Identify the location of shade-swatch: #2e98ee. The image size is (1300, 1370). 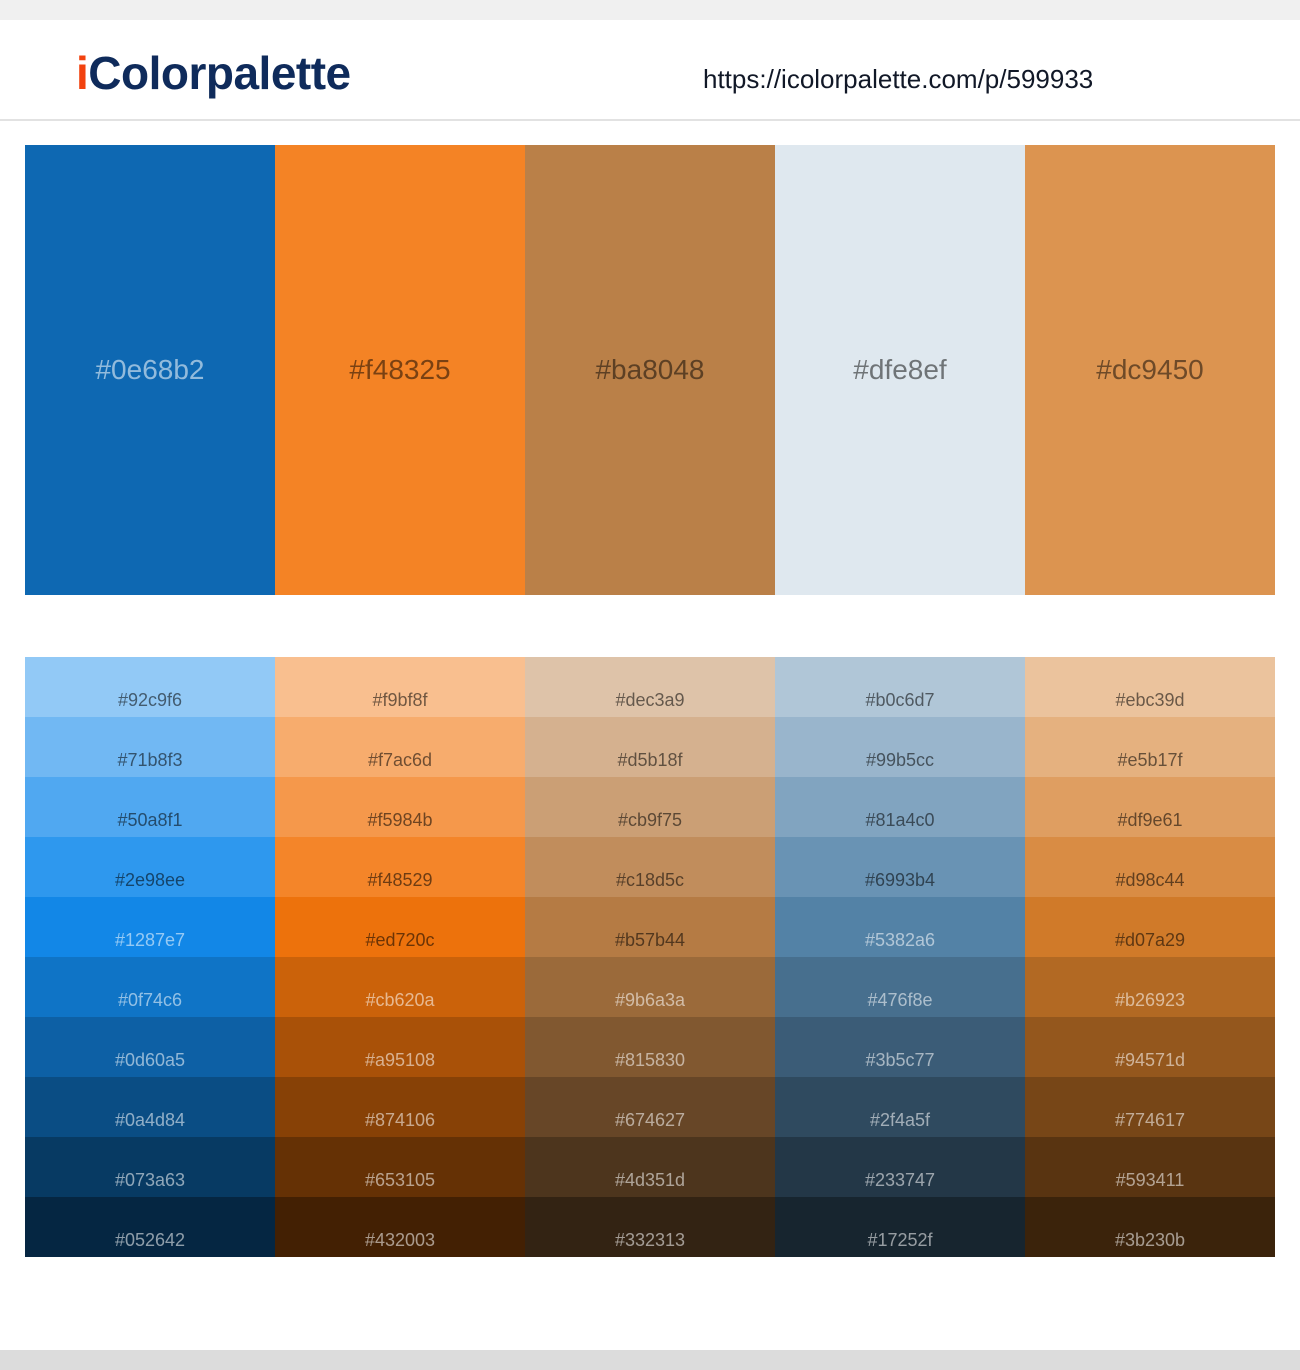
(150, 867).